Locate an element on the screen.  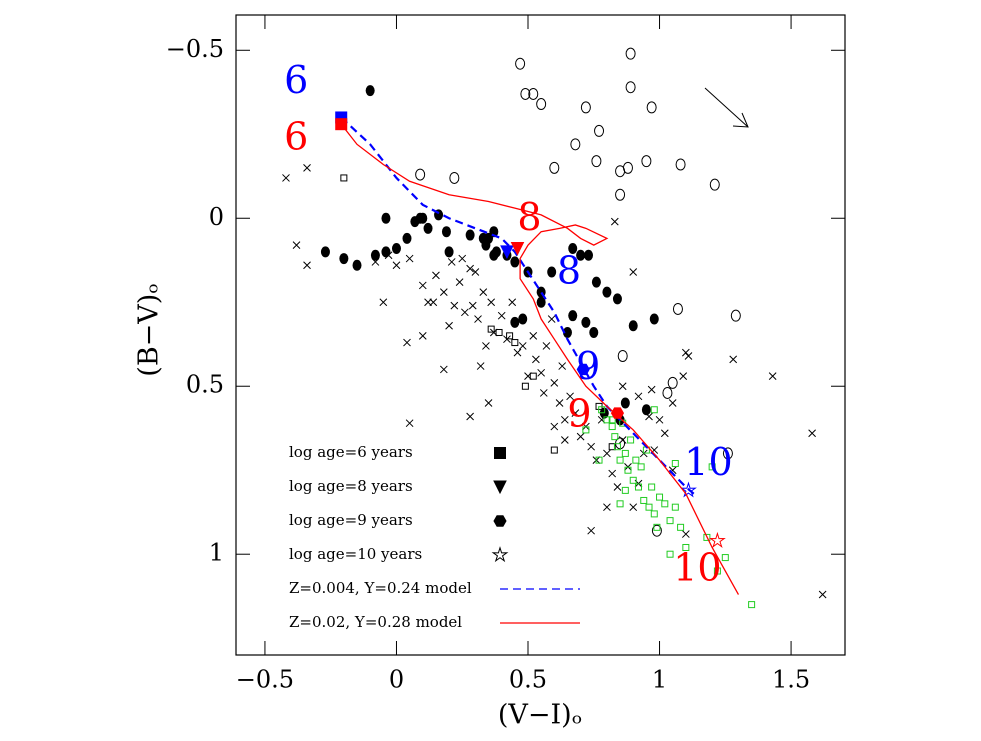
reddening-vector is located at coordinates (726, 107).